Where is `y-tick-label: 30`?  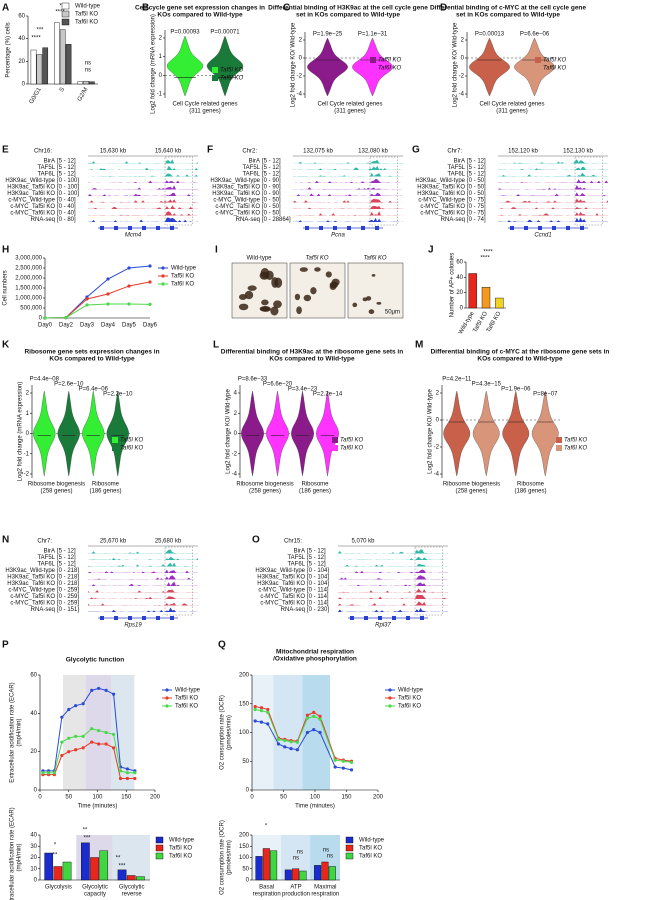 y-tick-label: 30 is located at coordinates (33, 847).